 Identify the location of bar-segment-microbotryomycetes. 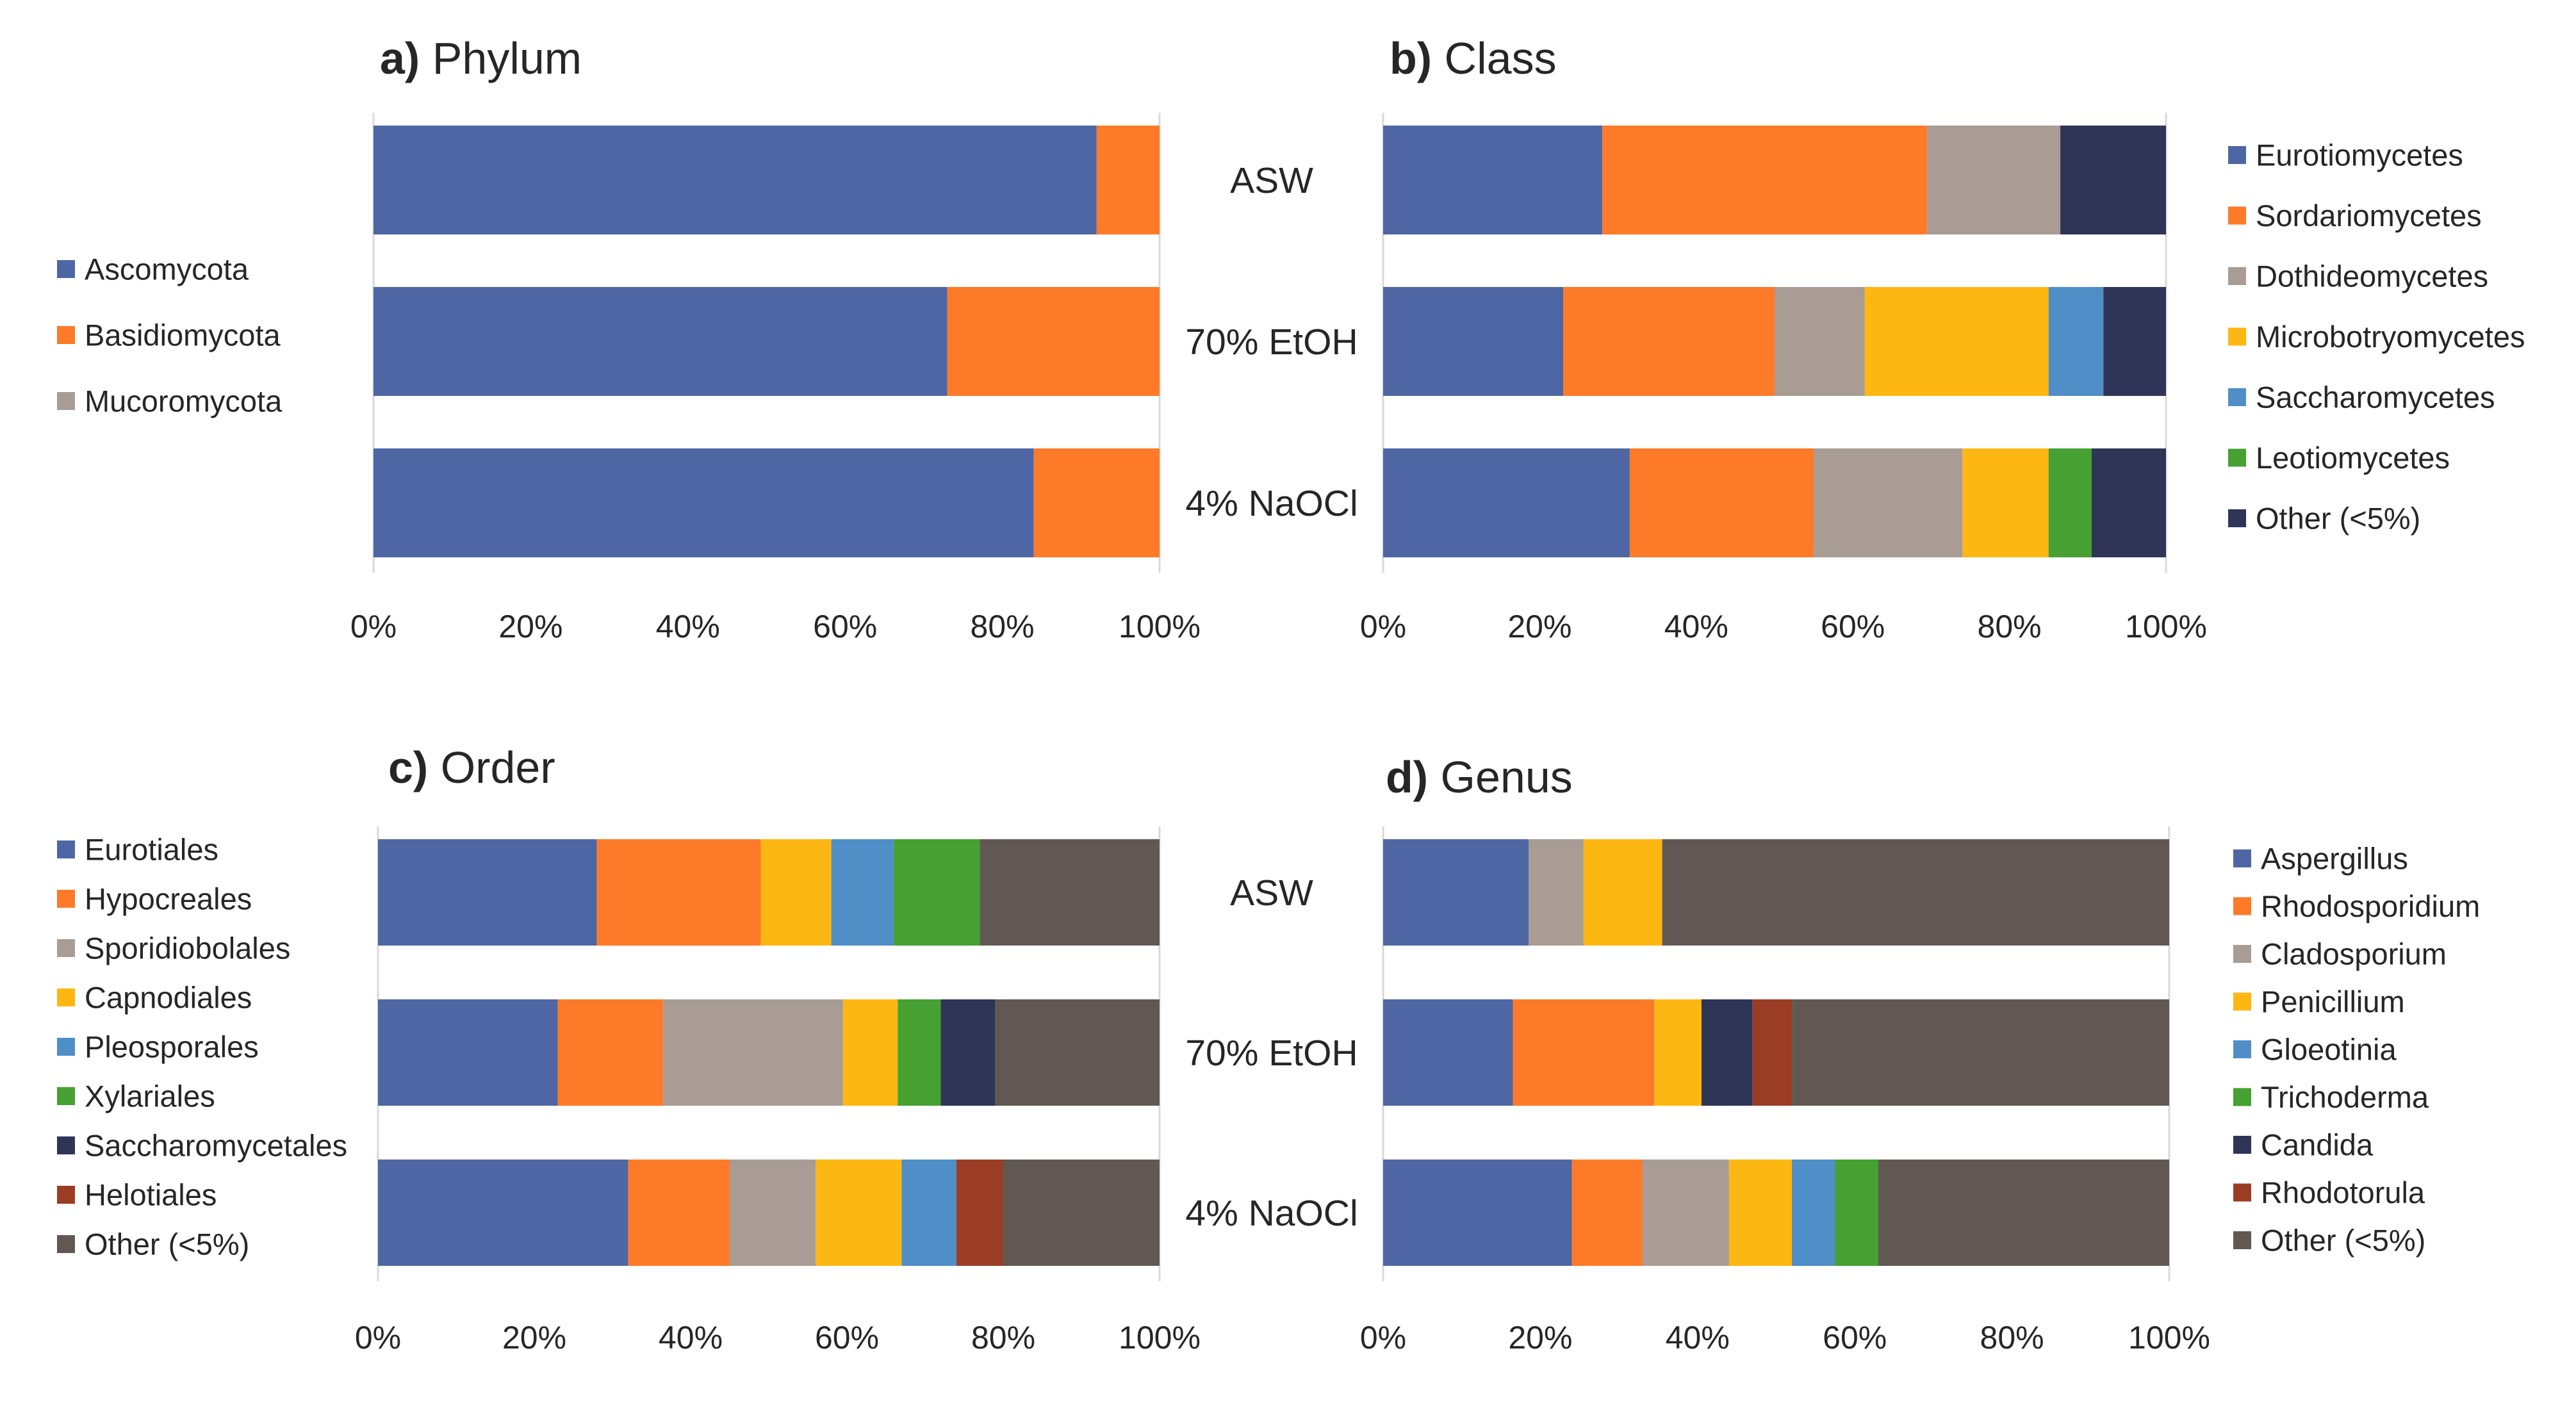
(1956, 341).